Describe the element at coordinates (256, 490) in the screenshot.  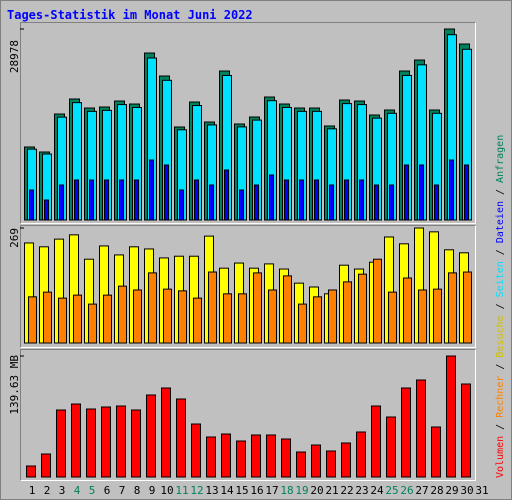
I see `x-tick-label: 16` at that location.